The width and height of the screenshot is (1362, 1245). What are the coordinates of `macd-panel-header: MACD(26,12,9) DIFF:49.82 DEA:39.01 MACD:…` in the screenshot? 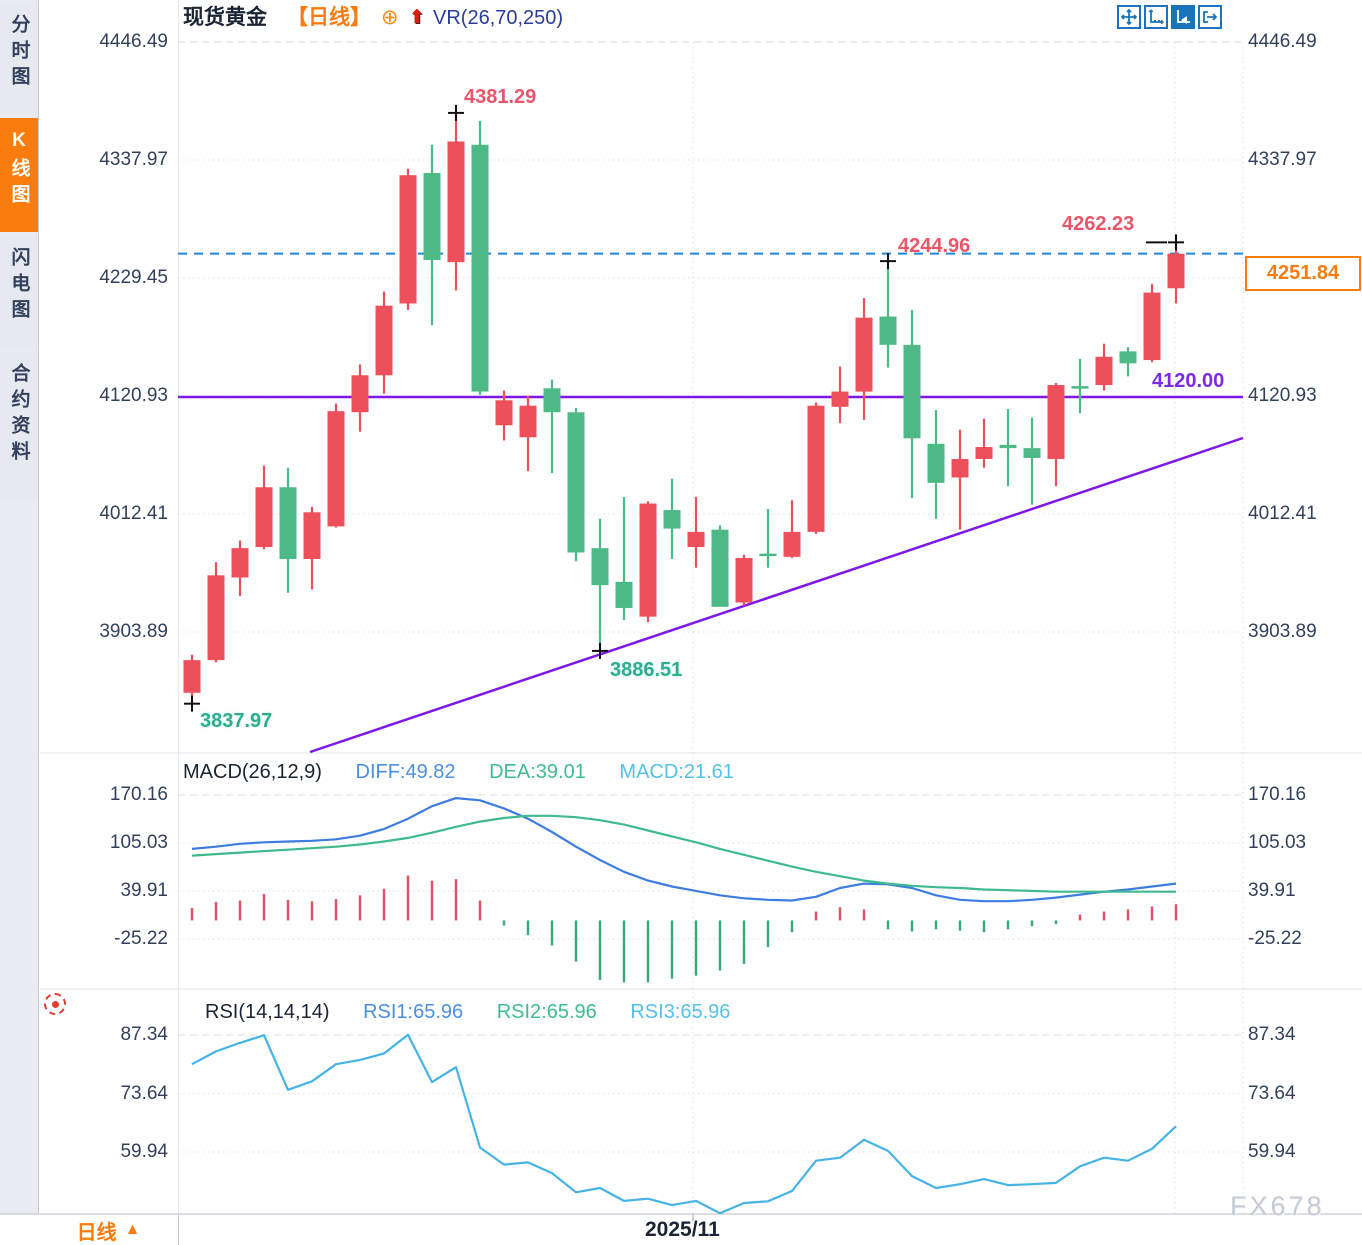 It's located at (472, 772).